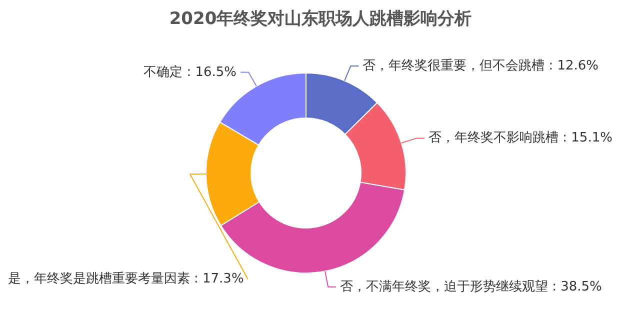 The height and width of the screenshot is (321, 641). I want to click on slice-label: 否，年终奖很重要，但不会跳槽, so click(453, 66).